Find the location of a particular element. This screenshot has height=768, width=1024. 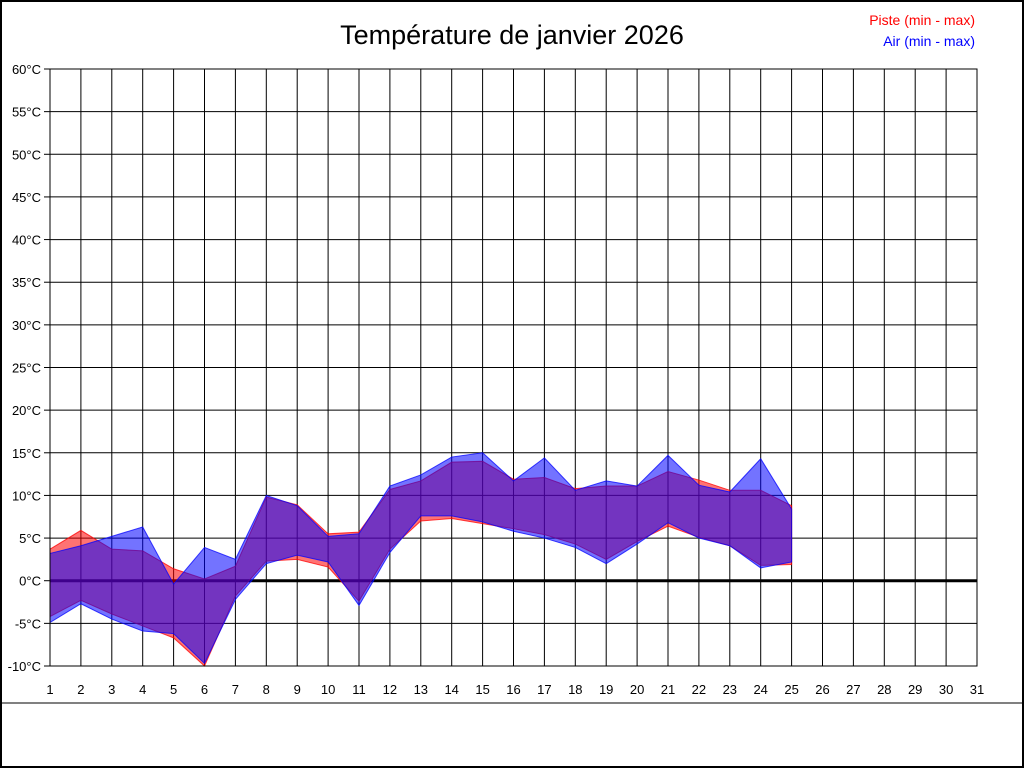

x-tick-label: 26 is located at coordinates (822, 689).